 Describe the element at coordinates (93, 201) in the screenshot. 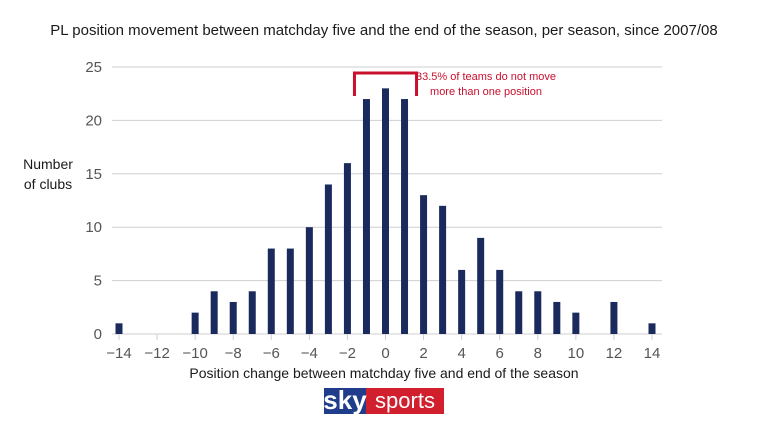

I see `y-axis-ticks: 0 5 10 15 20 25` at that location.